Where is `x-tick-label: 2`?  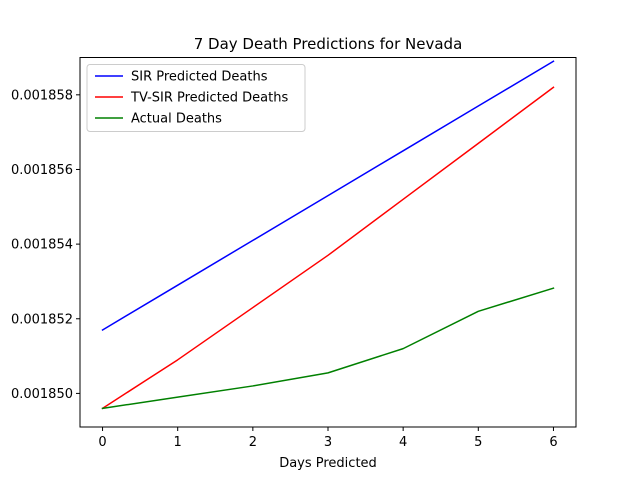
x-tick-label: 2 is located at coordinates (253, 442).